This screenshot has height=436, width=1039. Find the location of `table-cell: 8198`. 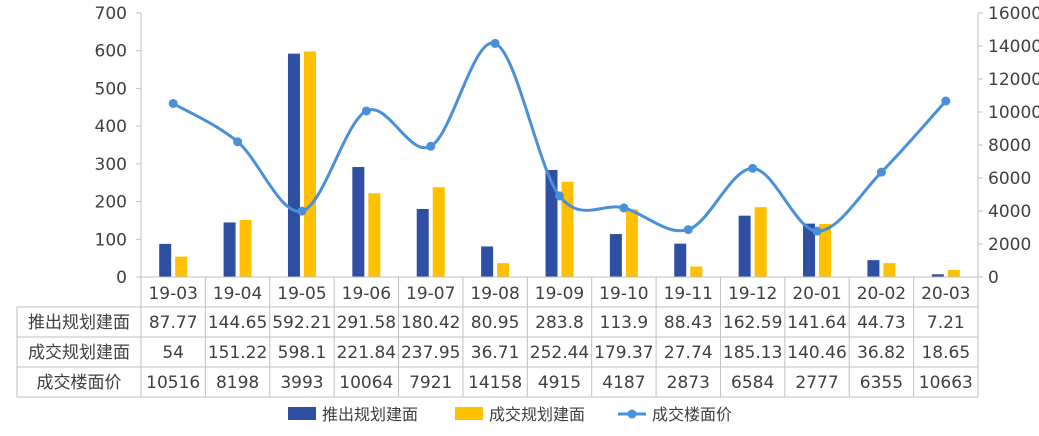

table-cell: 8198 is located at coordinates (237, 383).